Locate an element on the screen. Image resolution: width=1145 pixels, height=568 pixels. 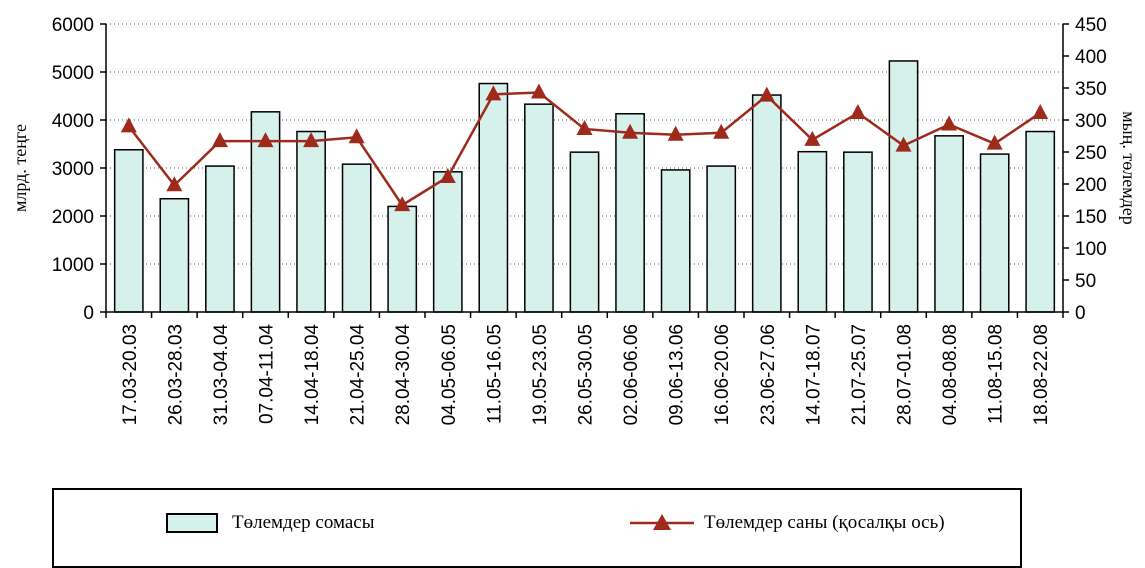
right-axis-ticks: 0 50 100 150 200 250 300 350 400 450 is located at coordinates (1085, 169).